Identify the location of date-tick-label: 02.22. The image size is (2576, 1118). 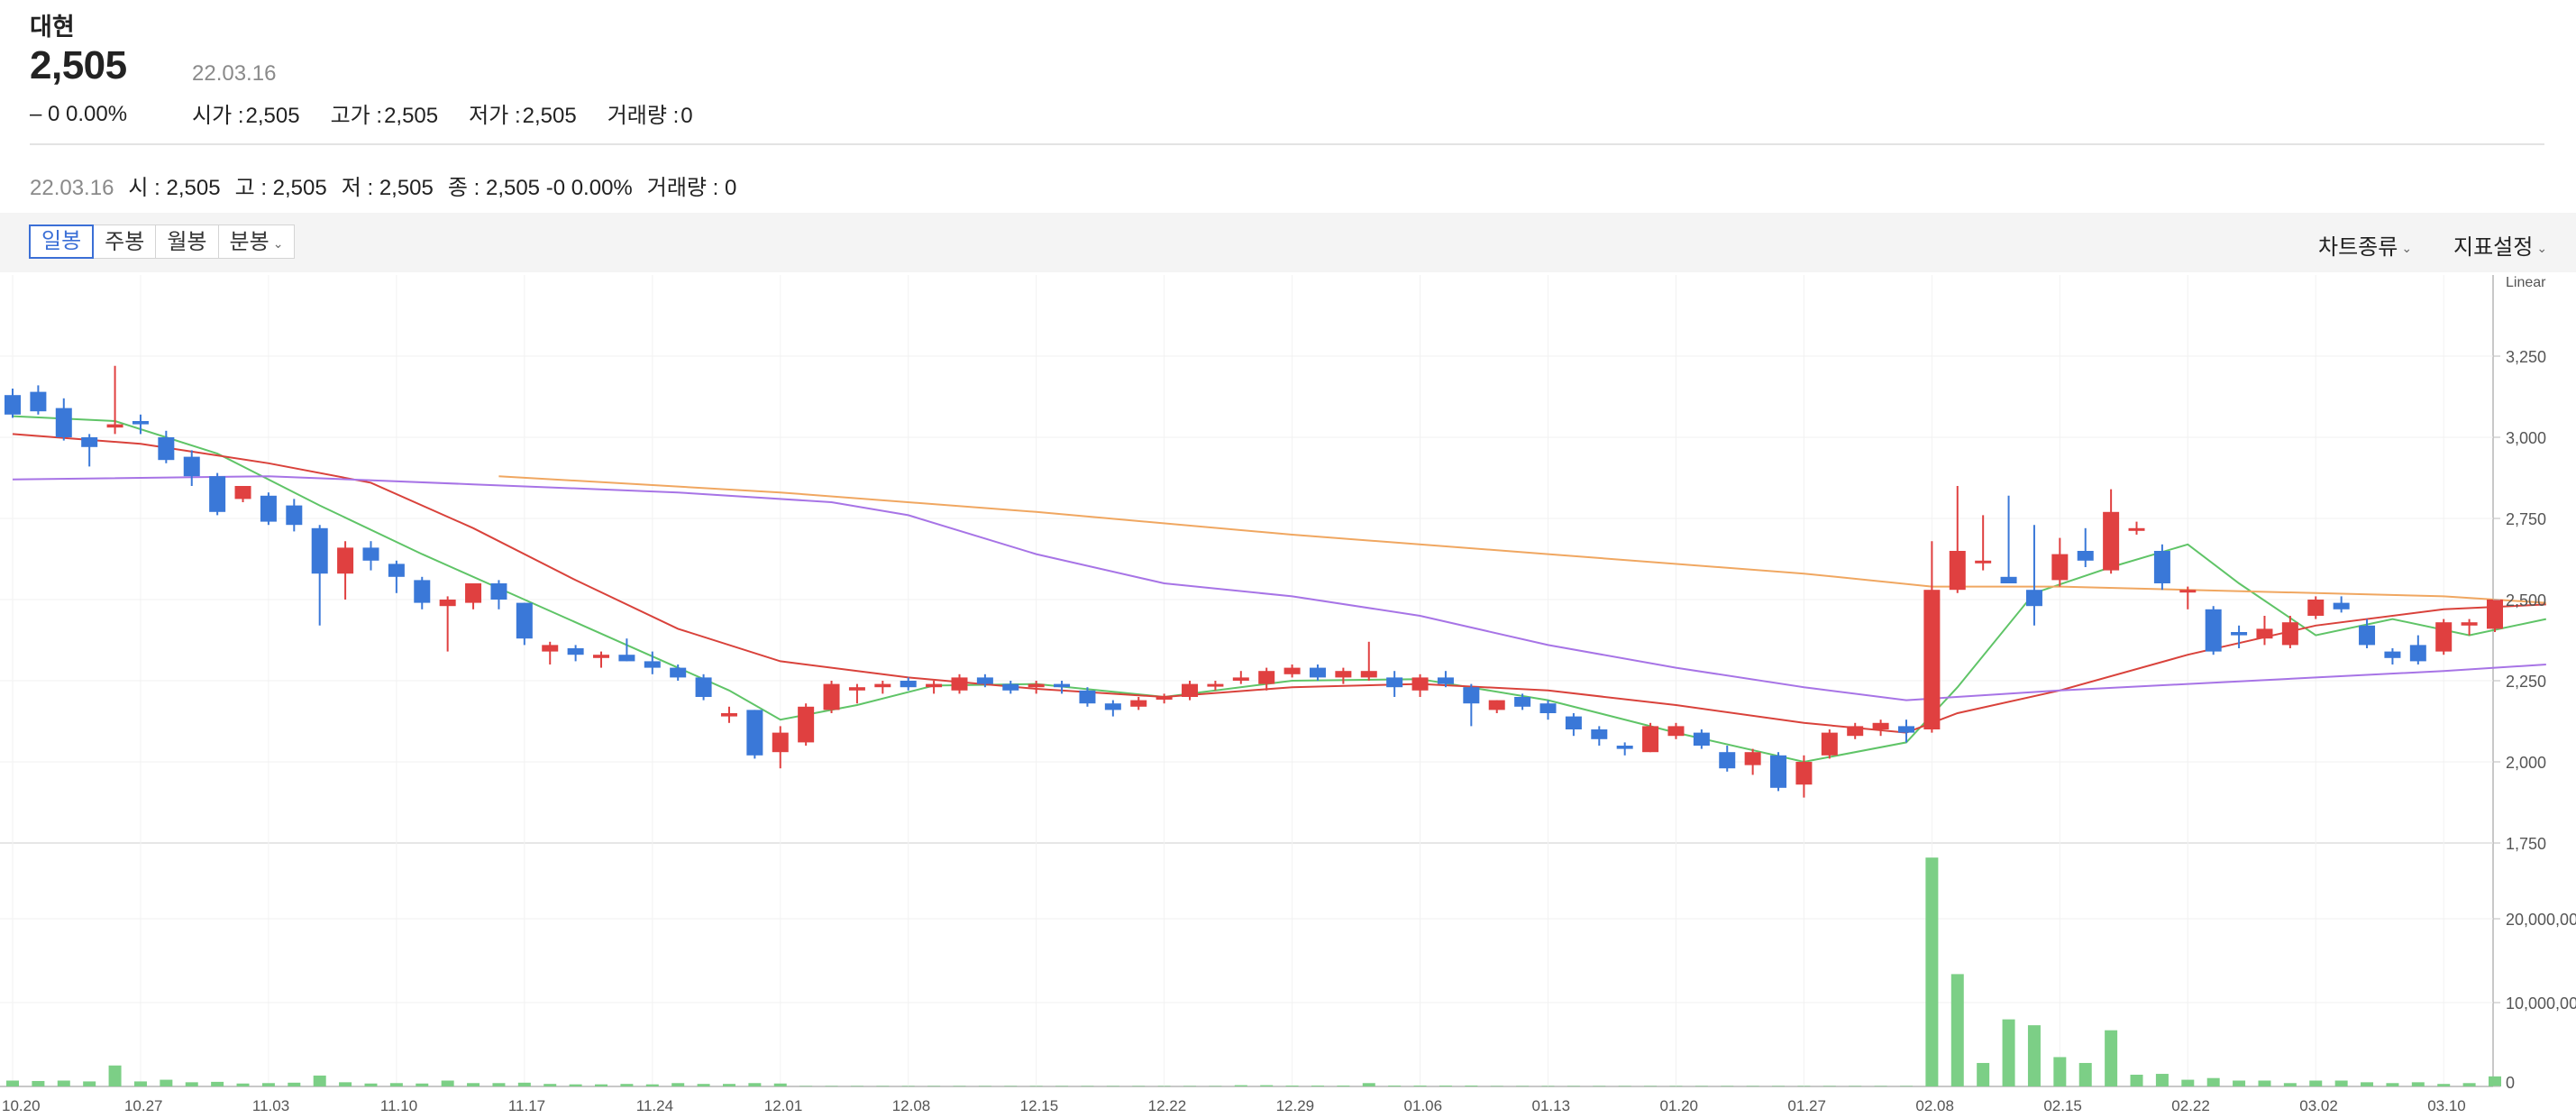
(2190, 1105).